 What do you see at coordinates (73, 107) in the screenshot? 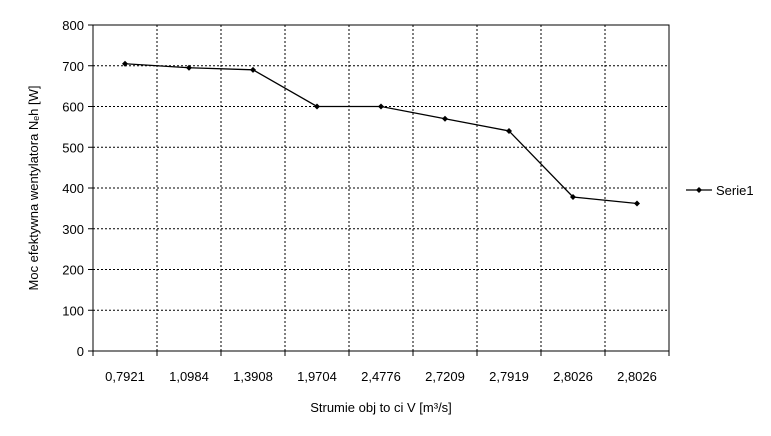
I see `y-tick-label: 600` at bounding box center [73, 107].